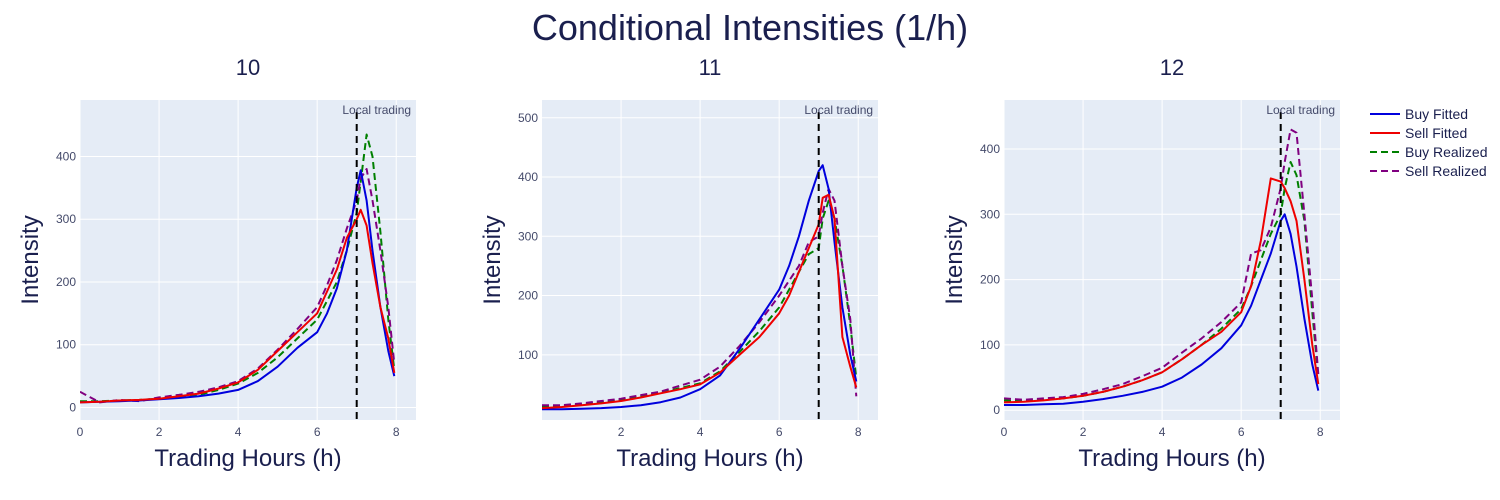 Image resolution: width=1500 pixels, height=500 pixels. What do you see at coordinates (248, 67) in the screenshot?
I see `panel-subtitle: 10` at bounding box center [248, 67].